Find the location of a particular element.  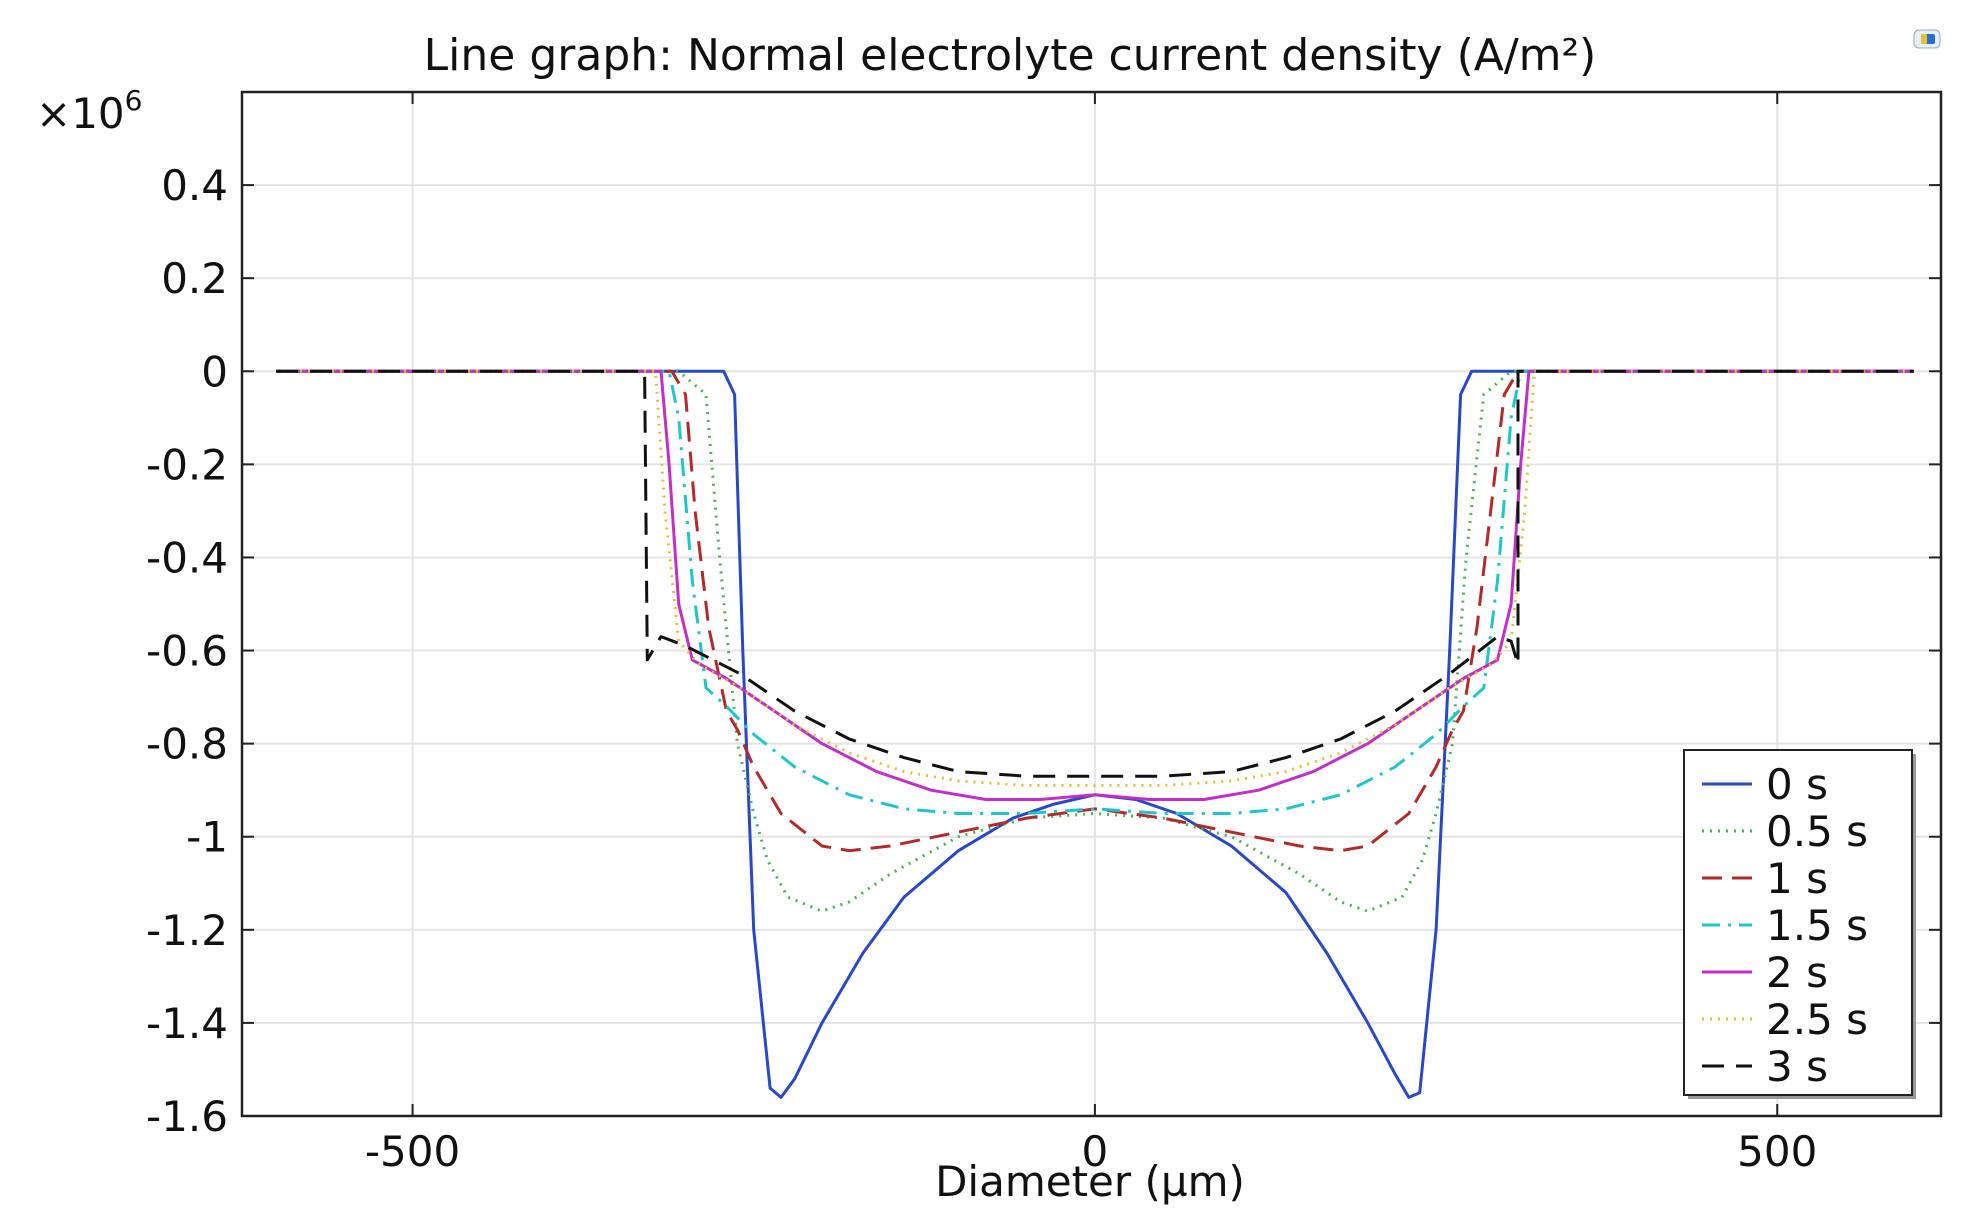

legend-label-0: 0 s is located at coordinates (1797, 784).